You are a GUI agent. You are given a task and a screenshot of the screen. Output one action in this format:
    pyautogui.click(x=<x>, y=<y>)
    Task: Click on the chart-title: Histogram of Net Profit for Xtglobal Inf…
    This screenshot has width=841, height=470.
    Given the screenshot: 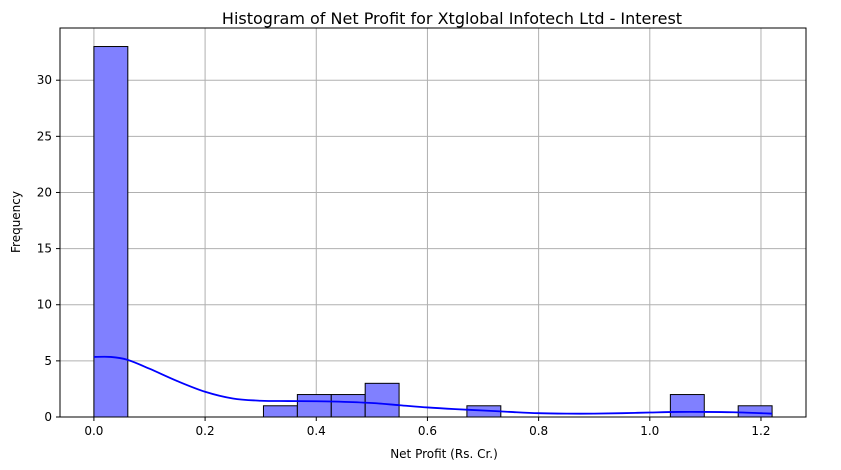 What is the action you would take?
    pyautogui.click(x=452, y=18)
    